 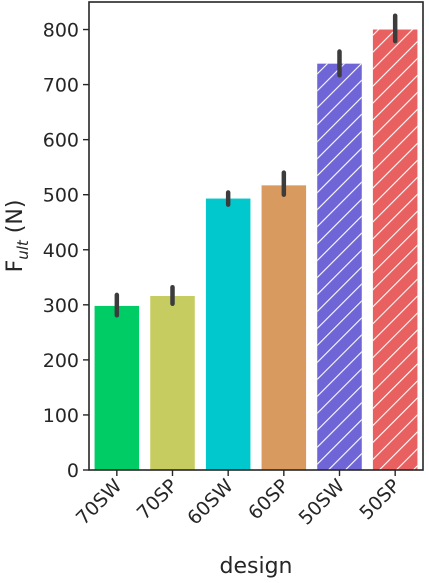 I want to click on bar-70SW, so click(x=117, y=387).